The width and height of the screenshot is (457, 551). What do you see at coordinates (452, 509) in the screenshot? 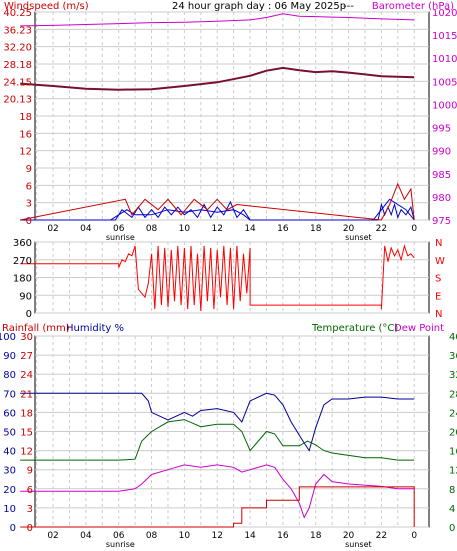
I see `temperature-tick-label: 4` at bounding box center [452, 509].